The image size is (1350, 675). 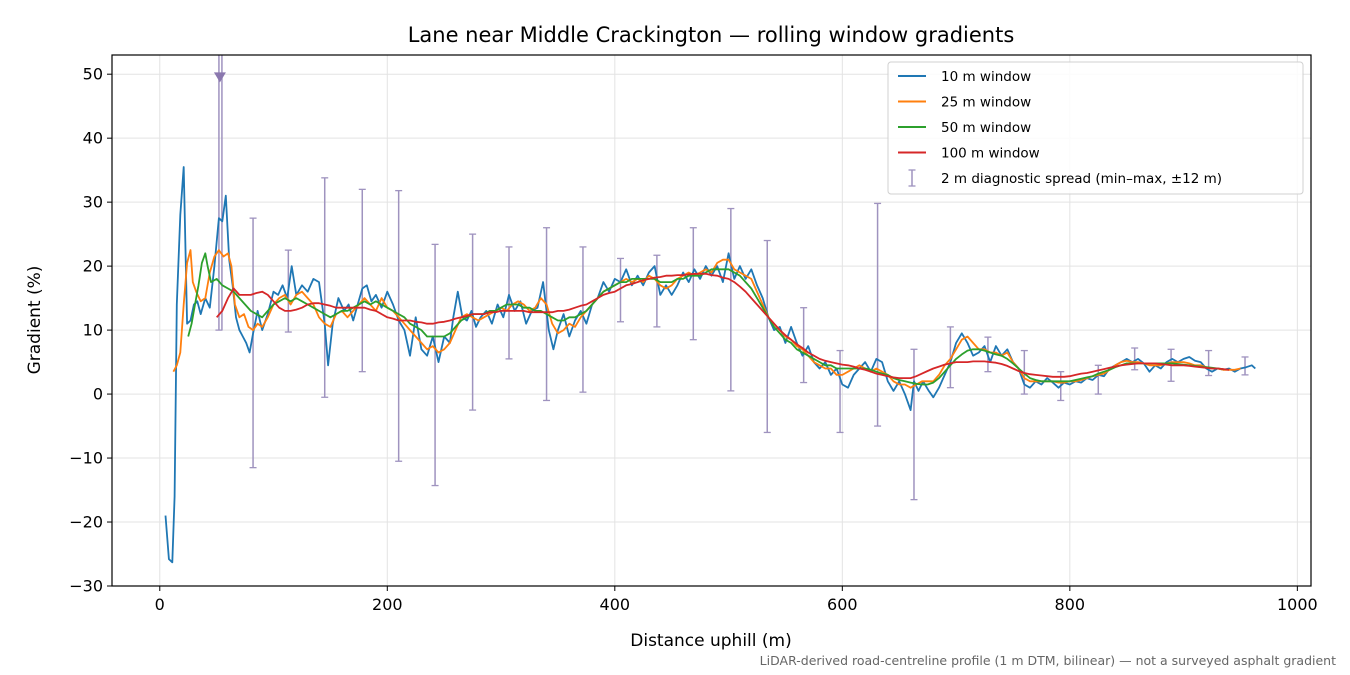 What do you see at coordinates (986, 103) in the screenshot?
I see `legend-label: 25 m window` at bounding box center [986, 103].